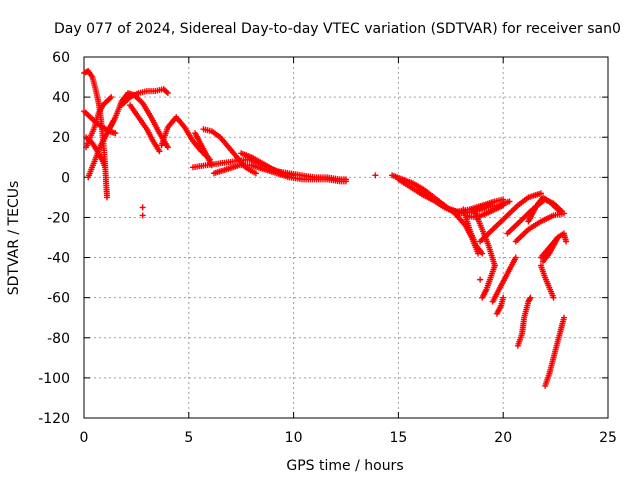  What do you see at coordinates (398, 438) in the screenshot?
I see `x-tick-label: 15` at bounding box center [398, 438].